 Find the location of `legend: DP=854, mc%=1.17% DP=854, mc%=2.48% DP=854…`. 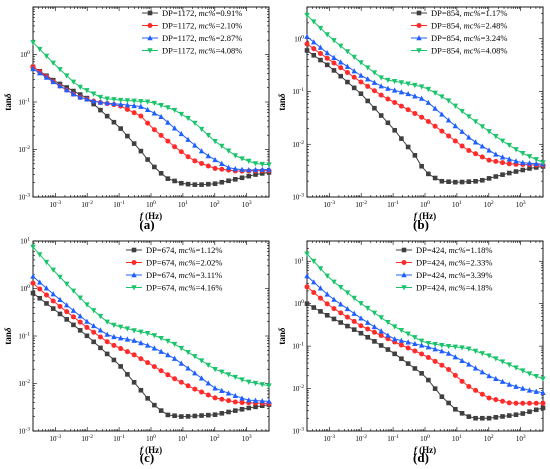

legend: DP=854, mc%=1.17% DP=854, mc%=2.48% DP=854… is located at coordinates (459, 32).